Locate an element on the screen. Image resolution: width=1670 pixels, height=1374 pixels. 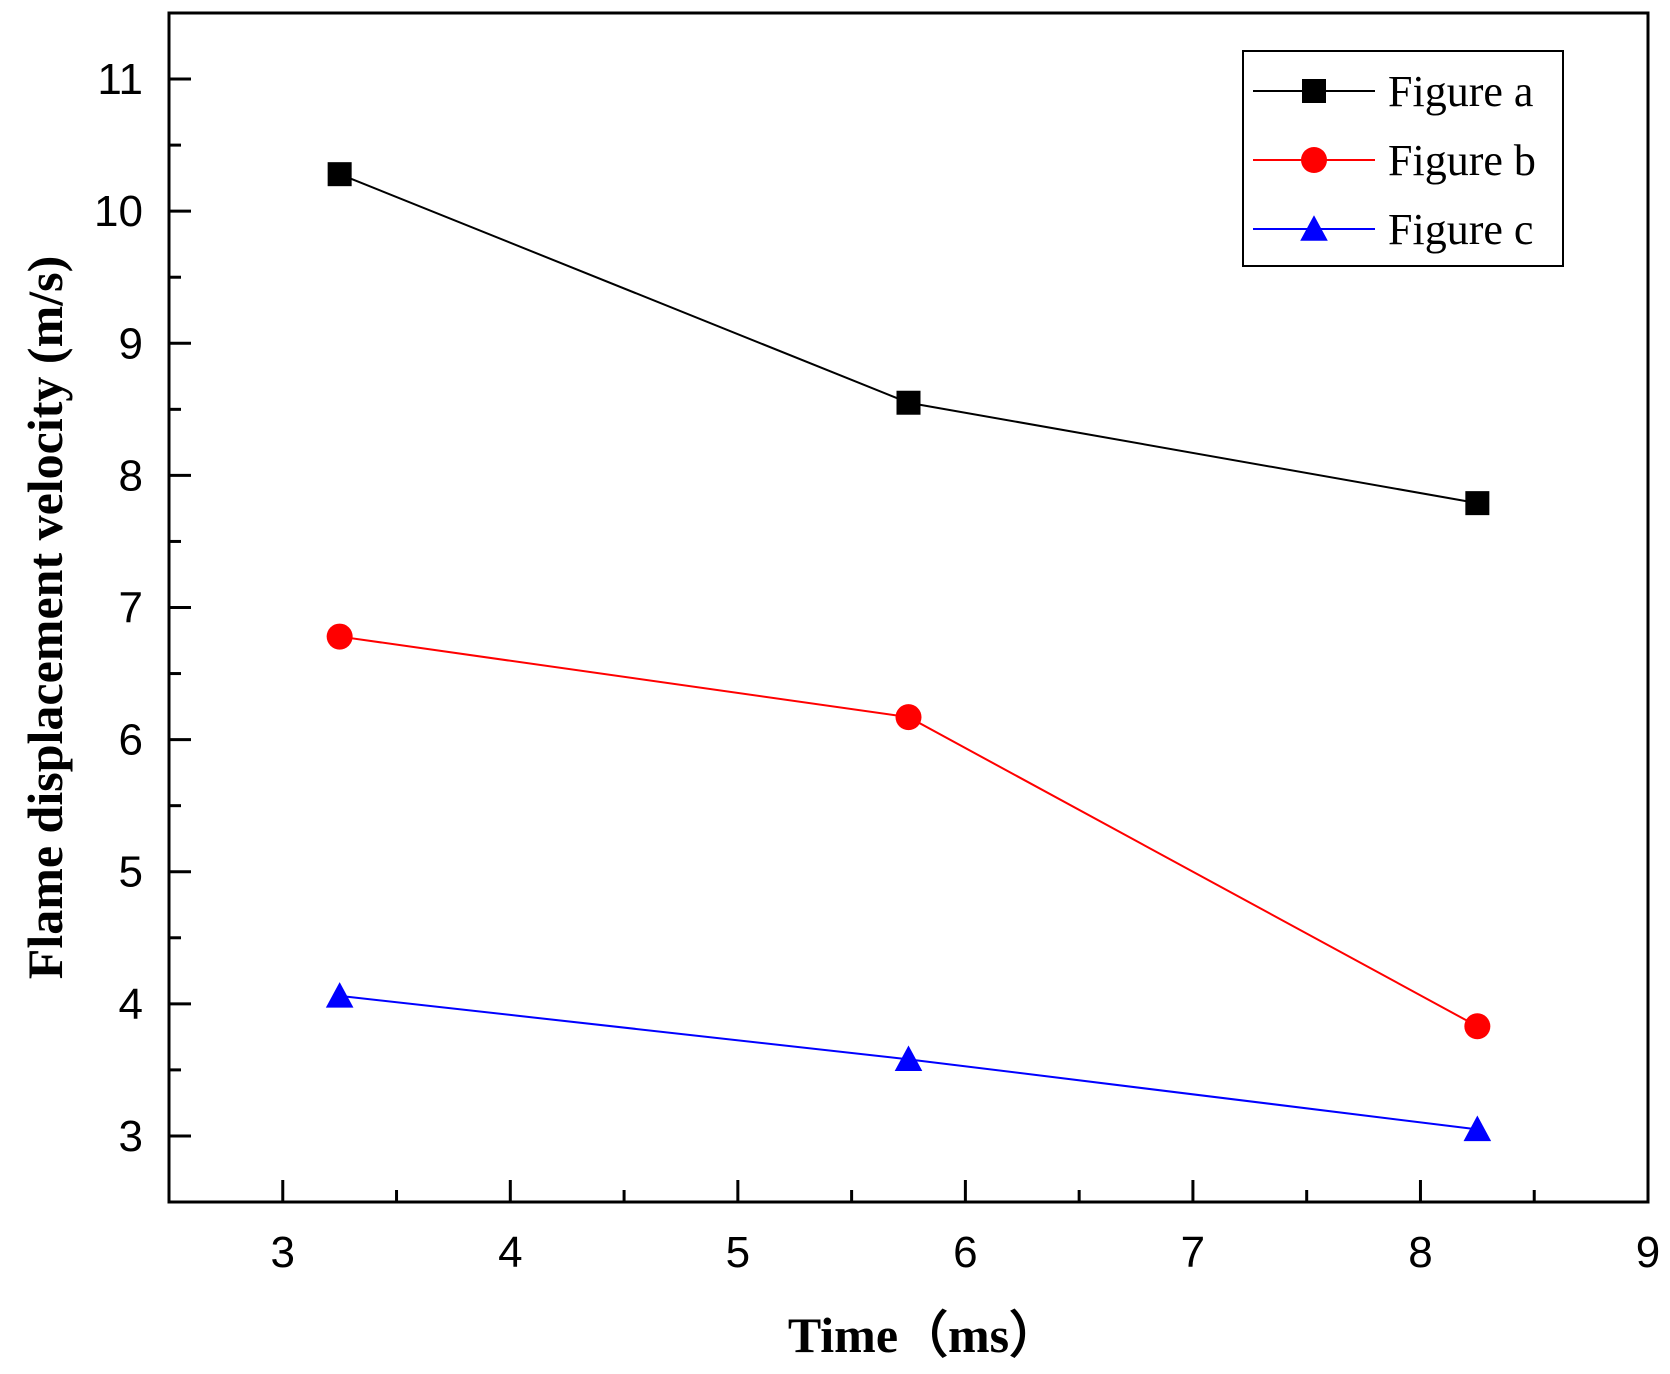
legend-item: Figure a is located at coordinates (1393, 91).